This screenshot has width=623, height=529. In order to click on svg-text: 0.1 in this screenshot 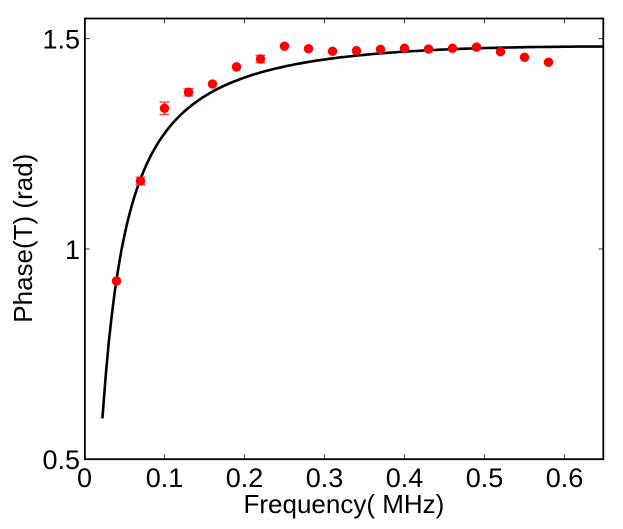, I will do `click(165, 478)`.